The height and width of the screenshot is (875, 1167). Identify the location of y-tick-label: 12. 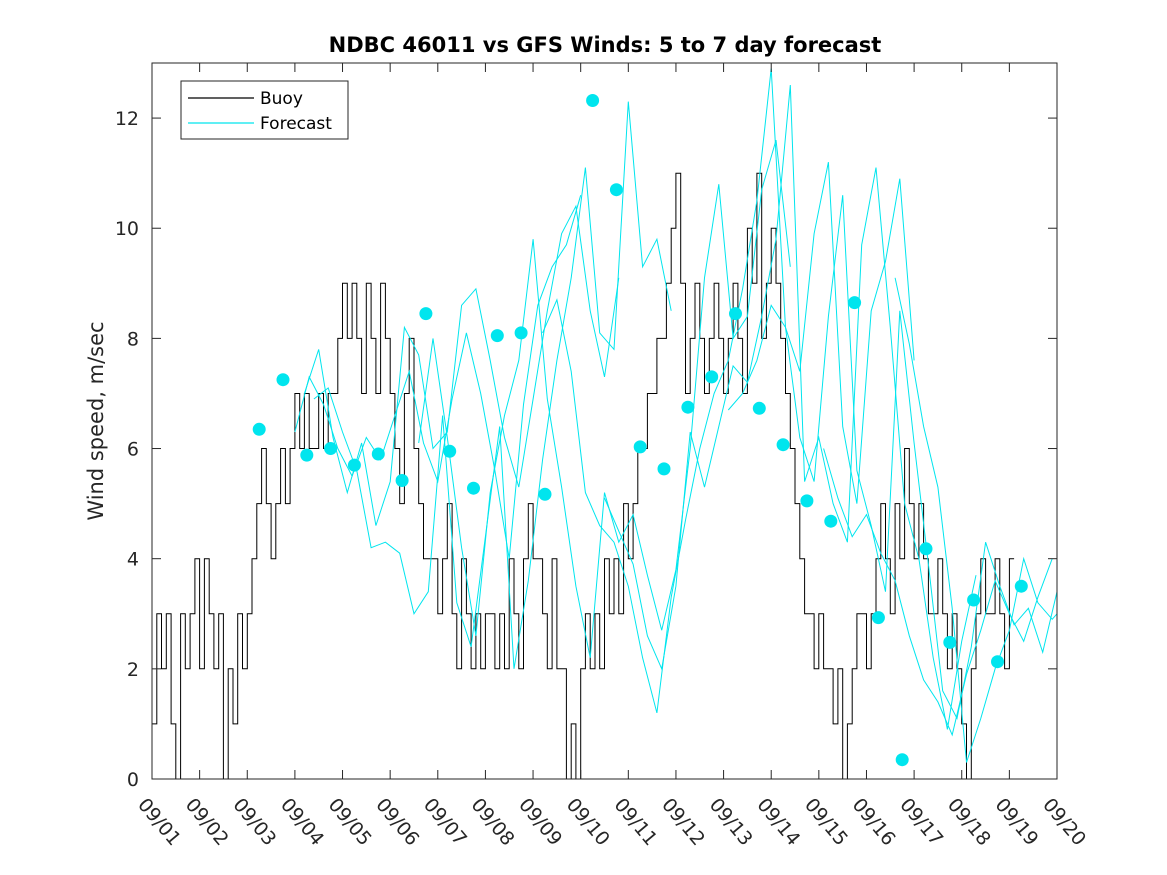
(127, 119).